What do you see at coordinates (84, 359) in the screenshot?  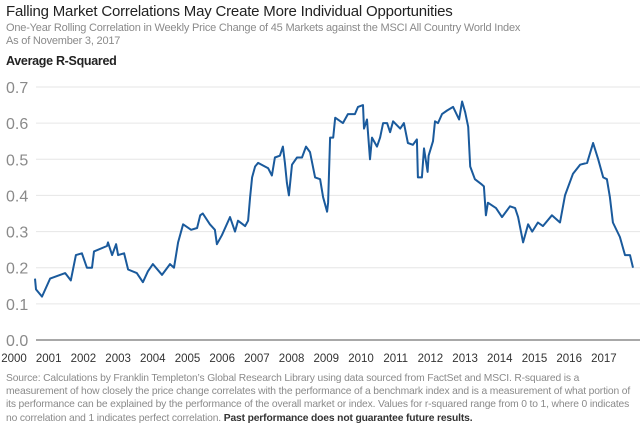 I see `x-tick-label: 2002` at bounding box center [84, 359].